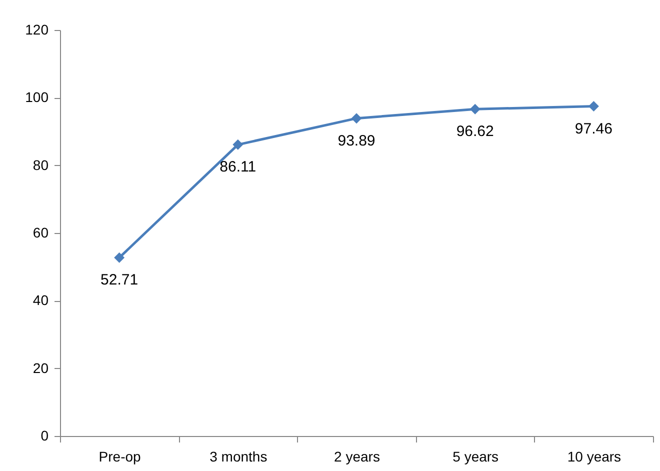 This screenshot has width=660, height=471. I want to click on y-tick-label: 100, so click(37, 97).